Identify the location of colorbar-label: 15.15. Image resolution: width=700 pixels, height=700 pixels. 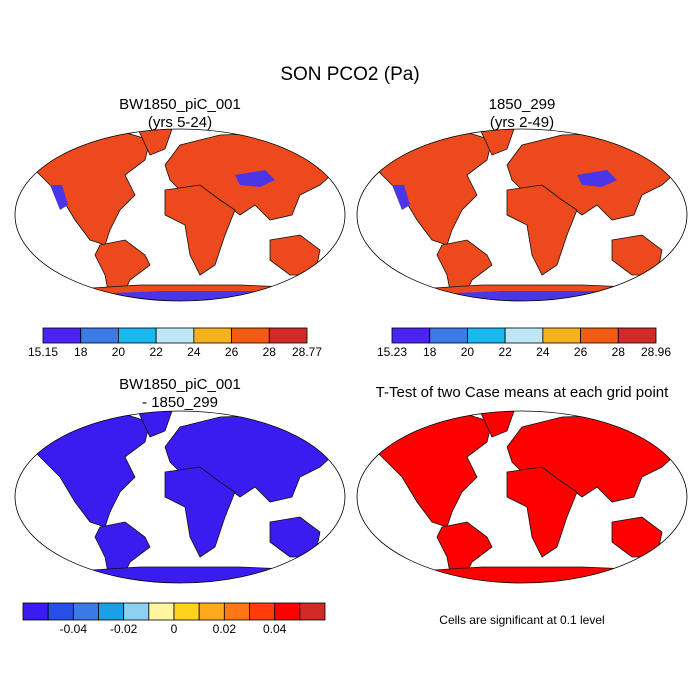
(43, 352).